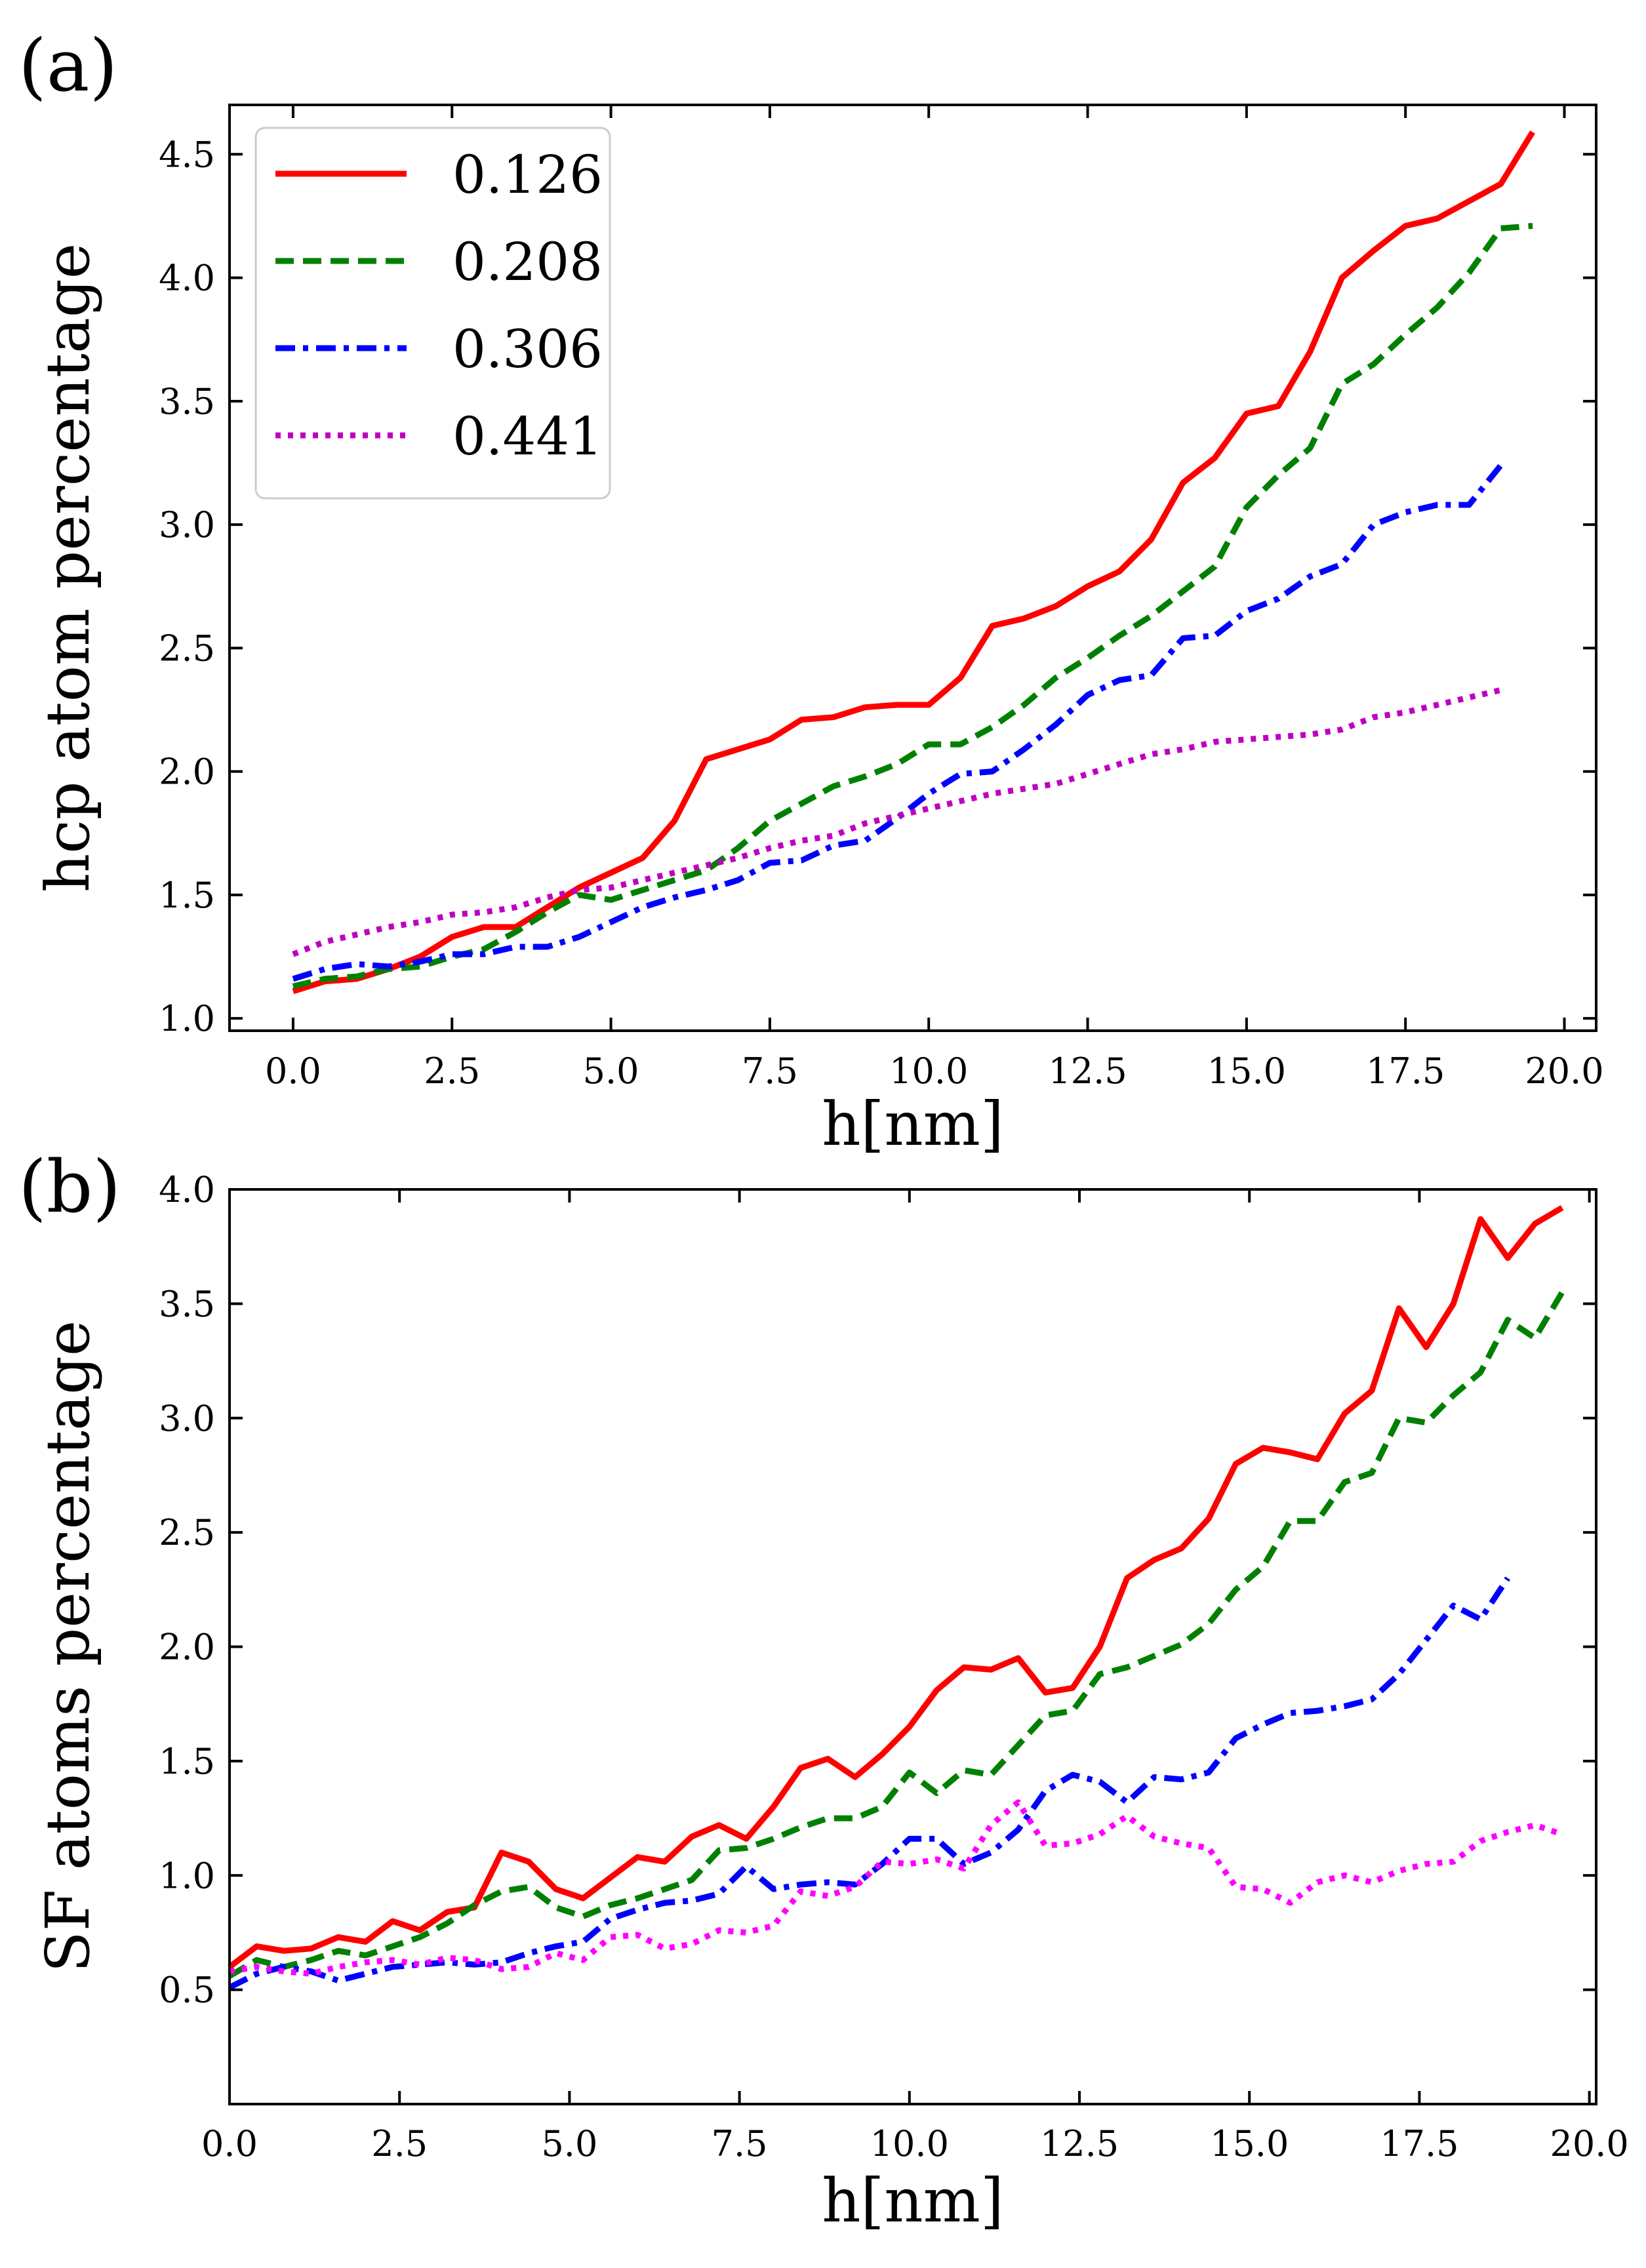  What do you see at coordinates (928, 1071) in the screenshot?
I see `x-tick-label-a: 10.0` at bounding box center [928, 1071].